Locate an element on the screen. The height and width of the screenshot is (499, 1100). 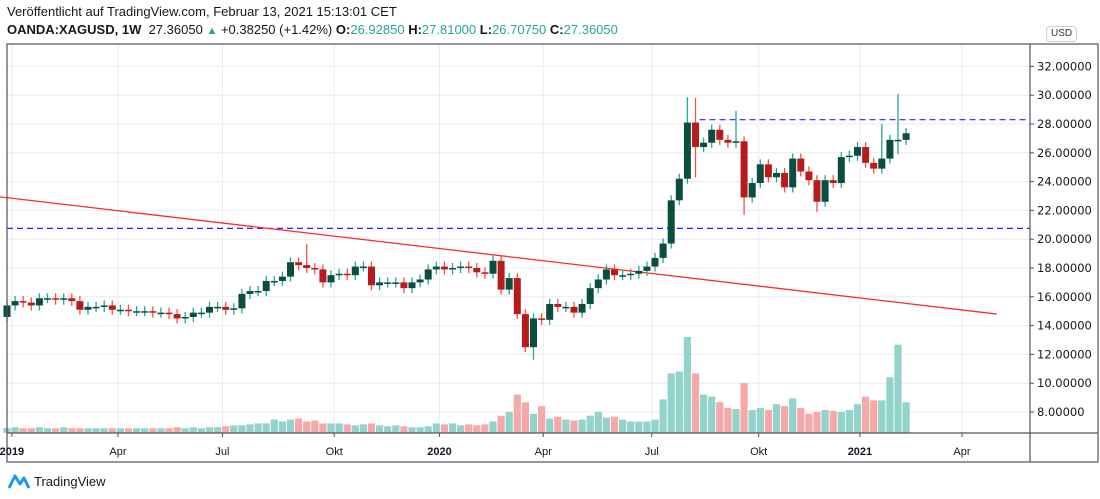
tradingview-logo-icon is located at coordinates (19, 481).